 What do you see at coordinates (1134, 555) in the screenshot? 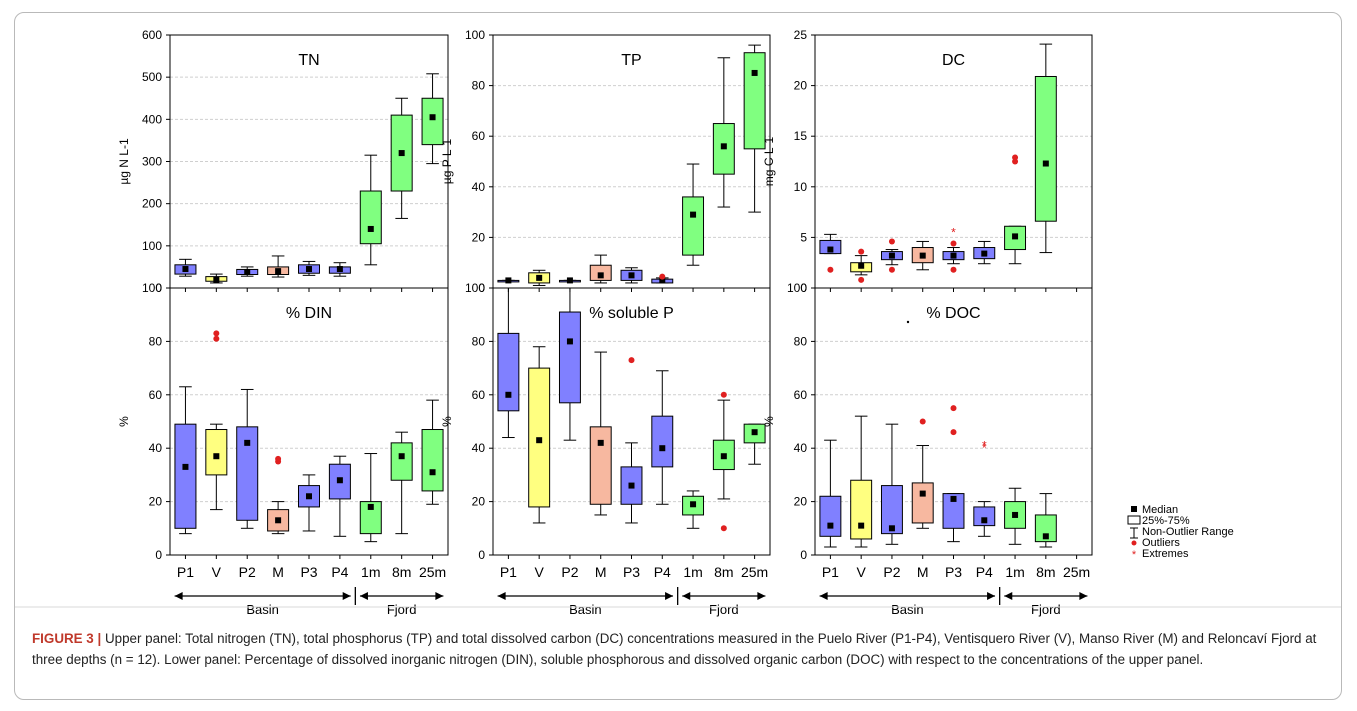
I see `legend-extreme-swatch: *` at bounding box center [1134, 555].